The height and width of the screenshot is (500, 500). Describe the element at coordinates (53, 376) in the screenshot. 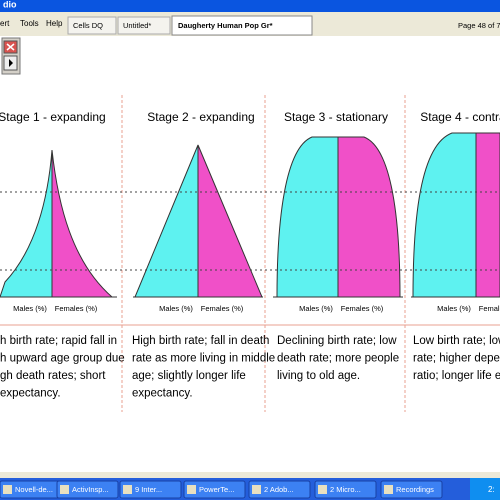

I see `description-line: gh death rates; short` at that location.